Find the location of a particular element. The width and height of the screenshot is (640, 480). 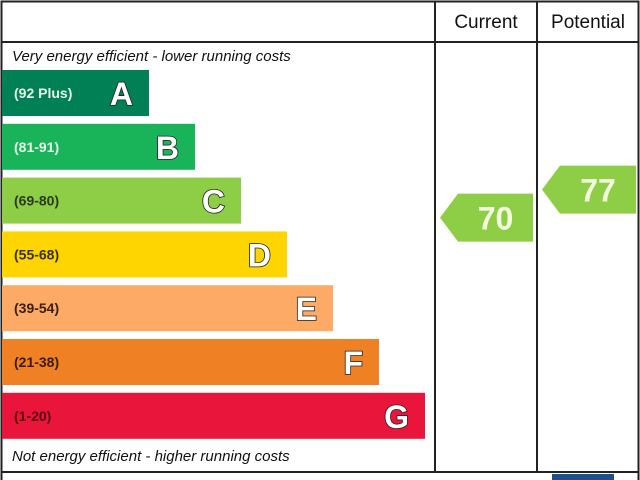

band-letter: E is located at coordinates (306, 309).